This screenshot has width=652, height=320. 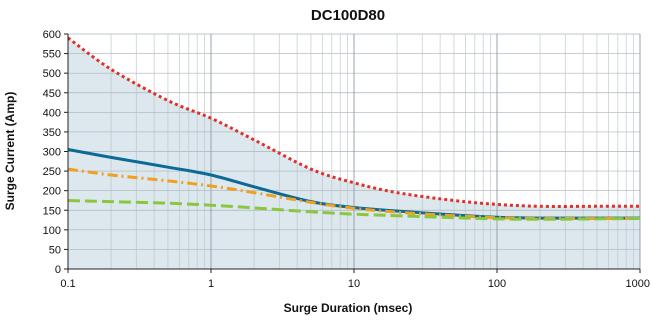 I want to click on y-tick-label: 450, so click(x=52, y=94).